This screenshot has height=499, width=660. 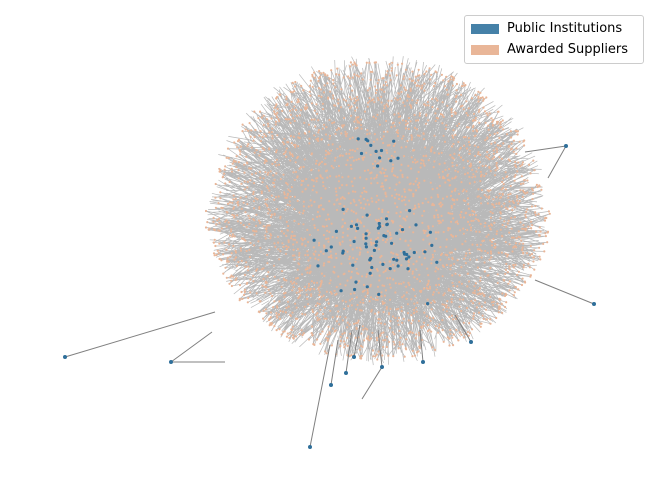 I want to click on legend-item-public-institutions: Public Institutions, so click(x=546, y=29).